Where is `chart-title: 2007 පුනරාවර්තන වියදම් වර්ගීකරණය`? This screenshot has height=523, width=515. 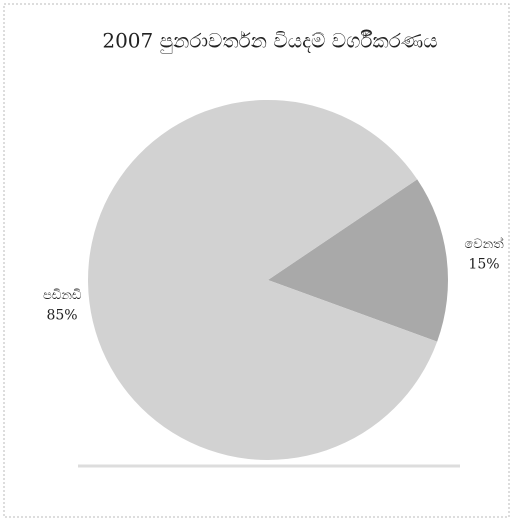
chart-title: 2007 පුනරාවර්තන වියදම් වර්ගීකරණය is located at coordinates (269, 42).